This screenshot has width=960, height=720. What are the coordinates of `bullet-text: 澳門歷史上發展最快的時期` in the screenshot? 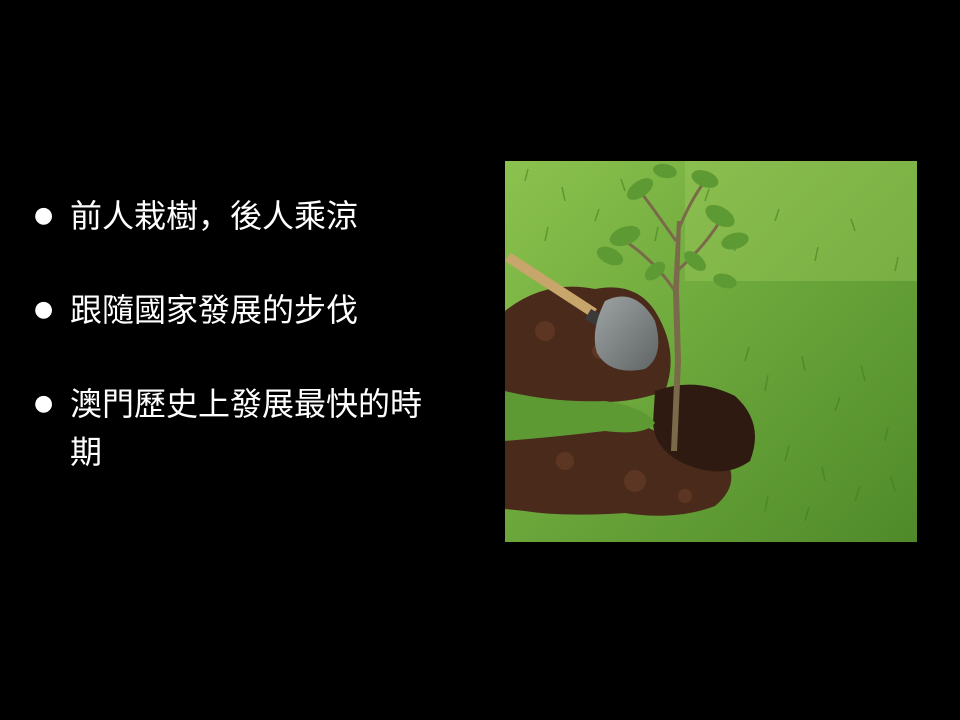 It's located at (246, 428).